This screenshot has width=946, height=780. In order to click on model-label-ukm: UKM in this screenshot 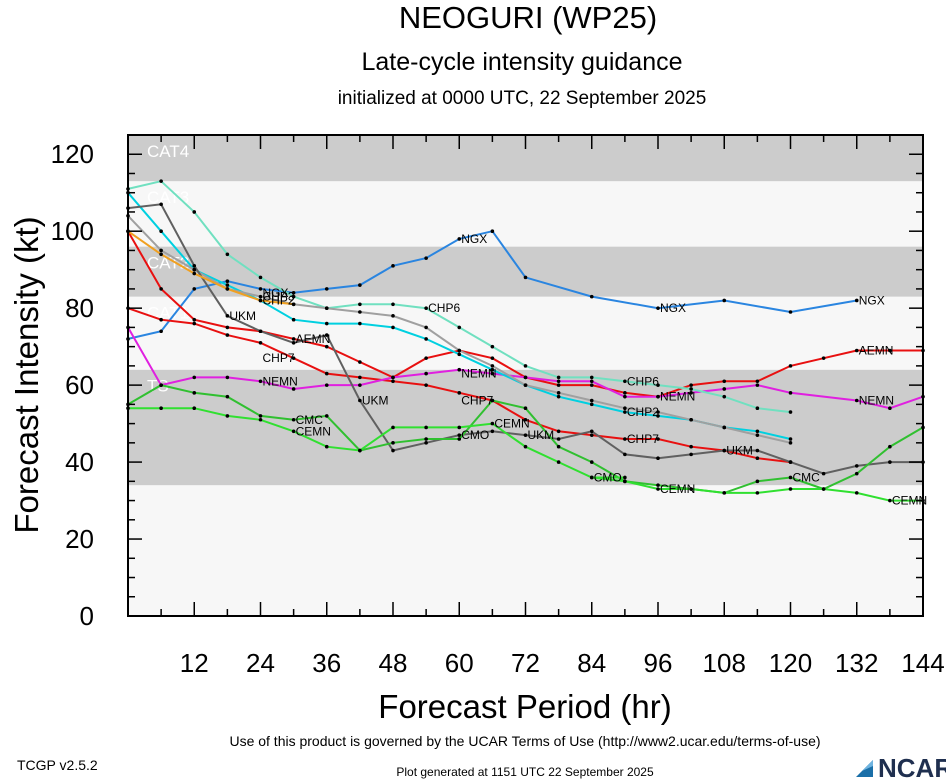, I will do `click(739, 451)`.